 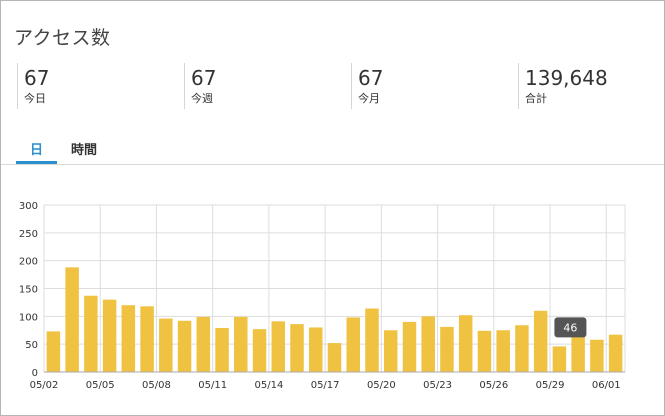 I want to click on stat-today-value: 67, so click(x=37, y=78).